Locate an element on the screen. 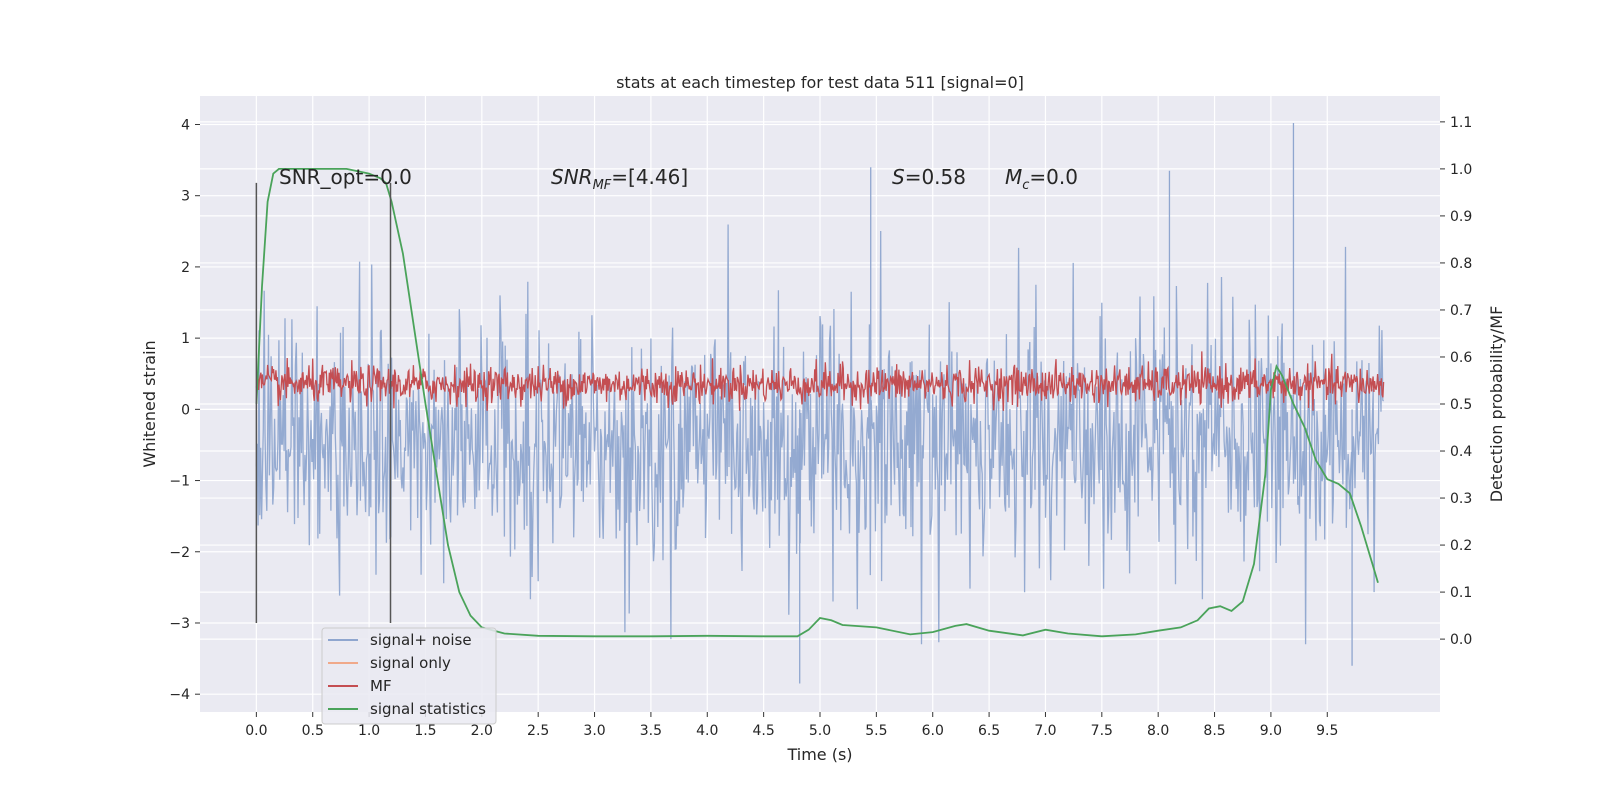 The image size is (1600, 800). y-tick-label: −1 is located at coordinates (179, 482).